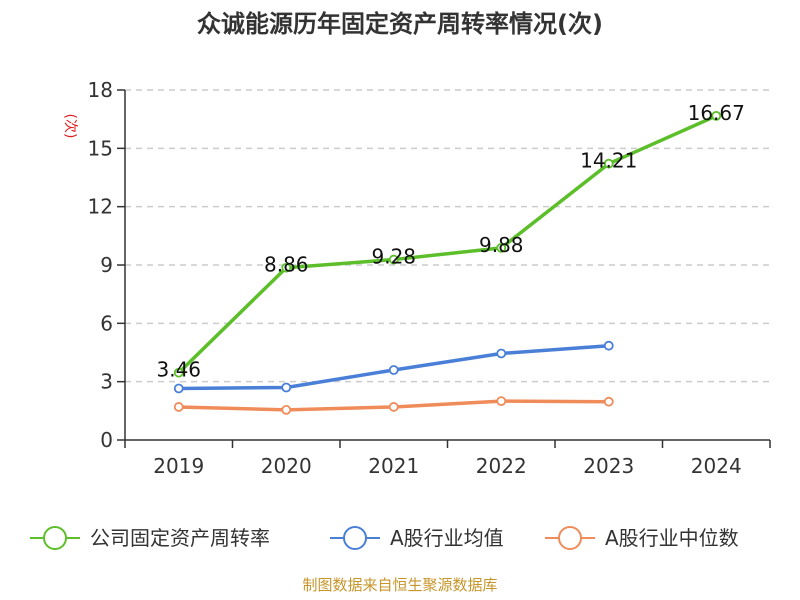 The image size is (800, 600). Describe the element at coordinates (106, 440) in the screenshot. I see `y-tick-label: 0` at that location.